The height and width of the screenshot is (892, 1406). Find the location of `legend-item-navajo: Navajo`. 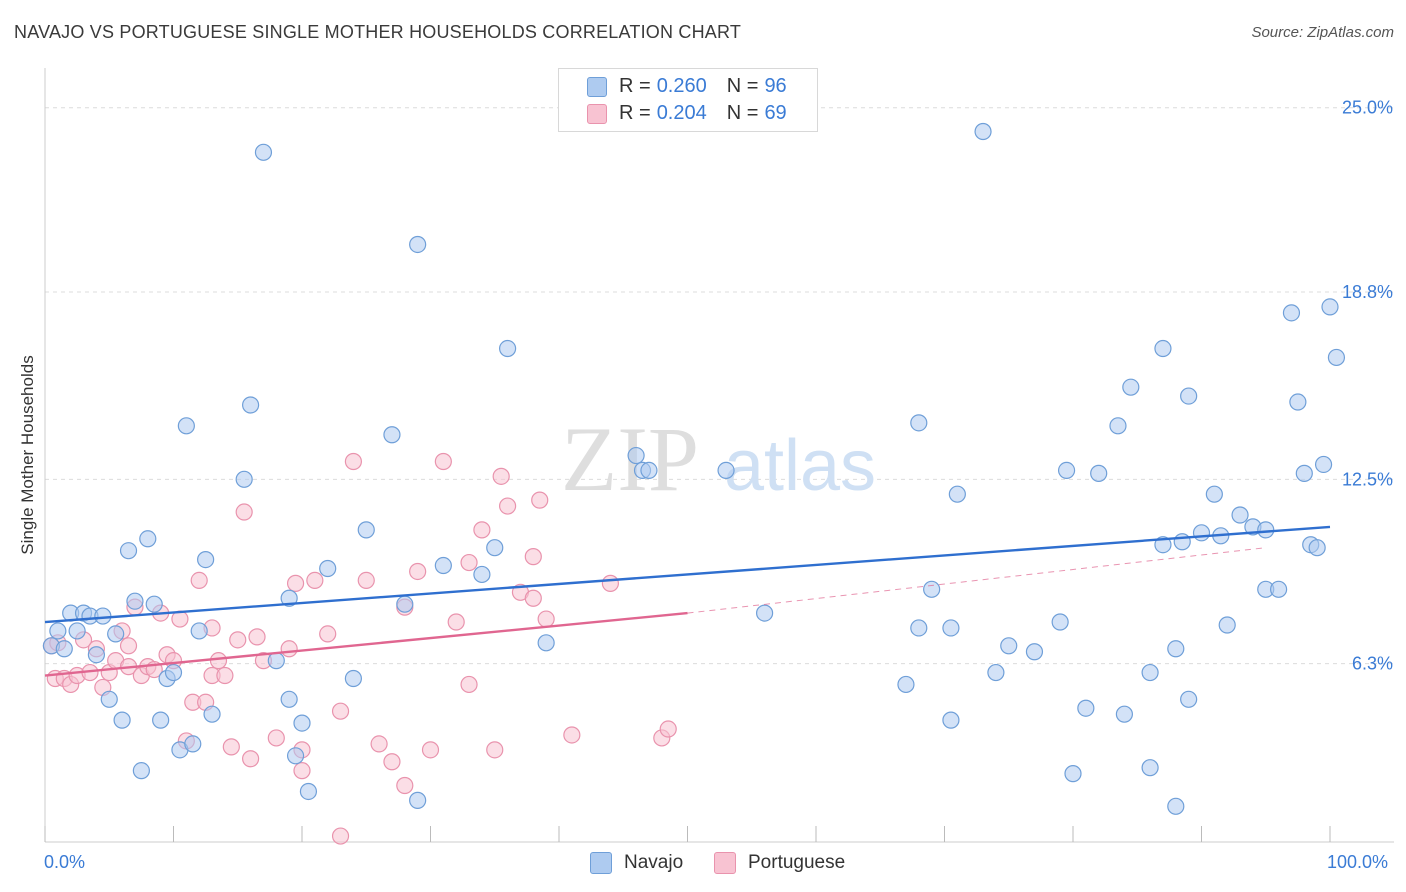

legend-item-navajo: Navajo is located at coordinates (636, 863).